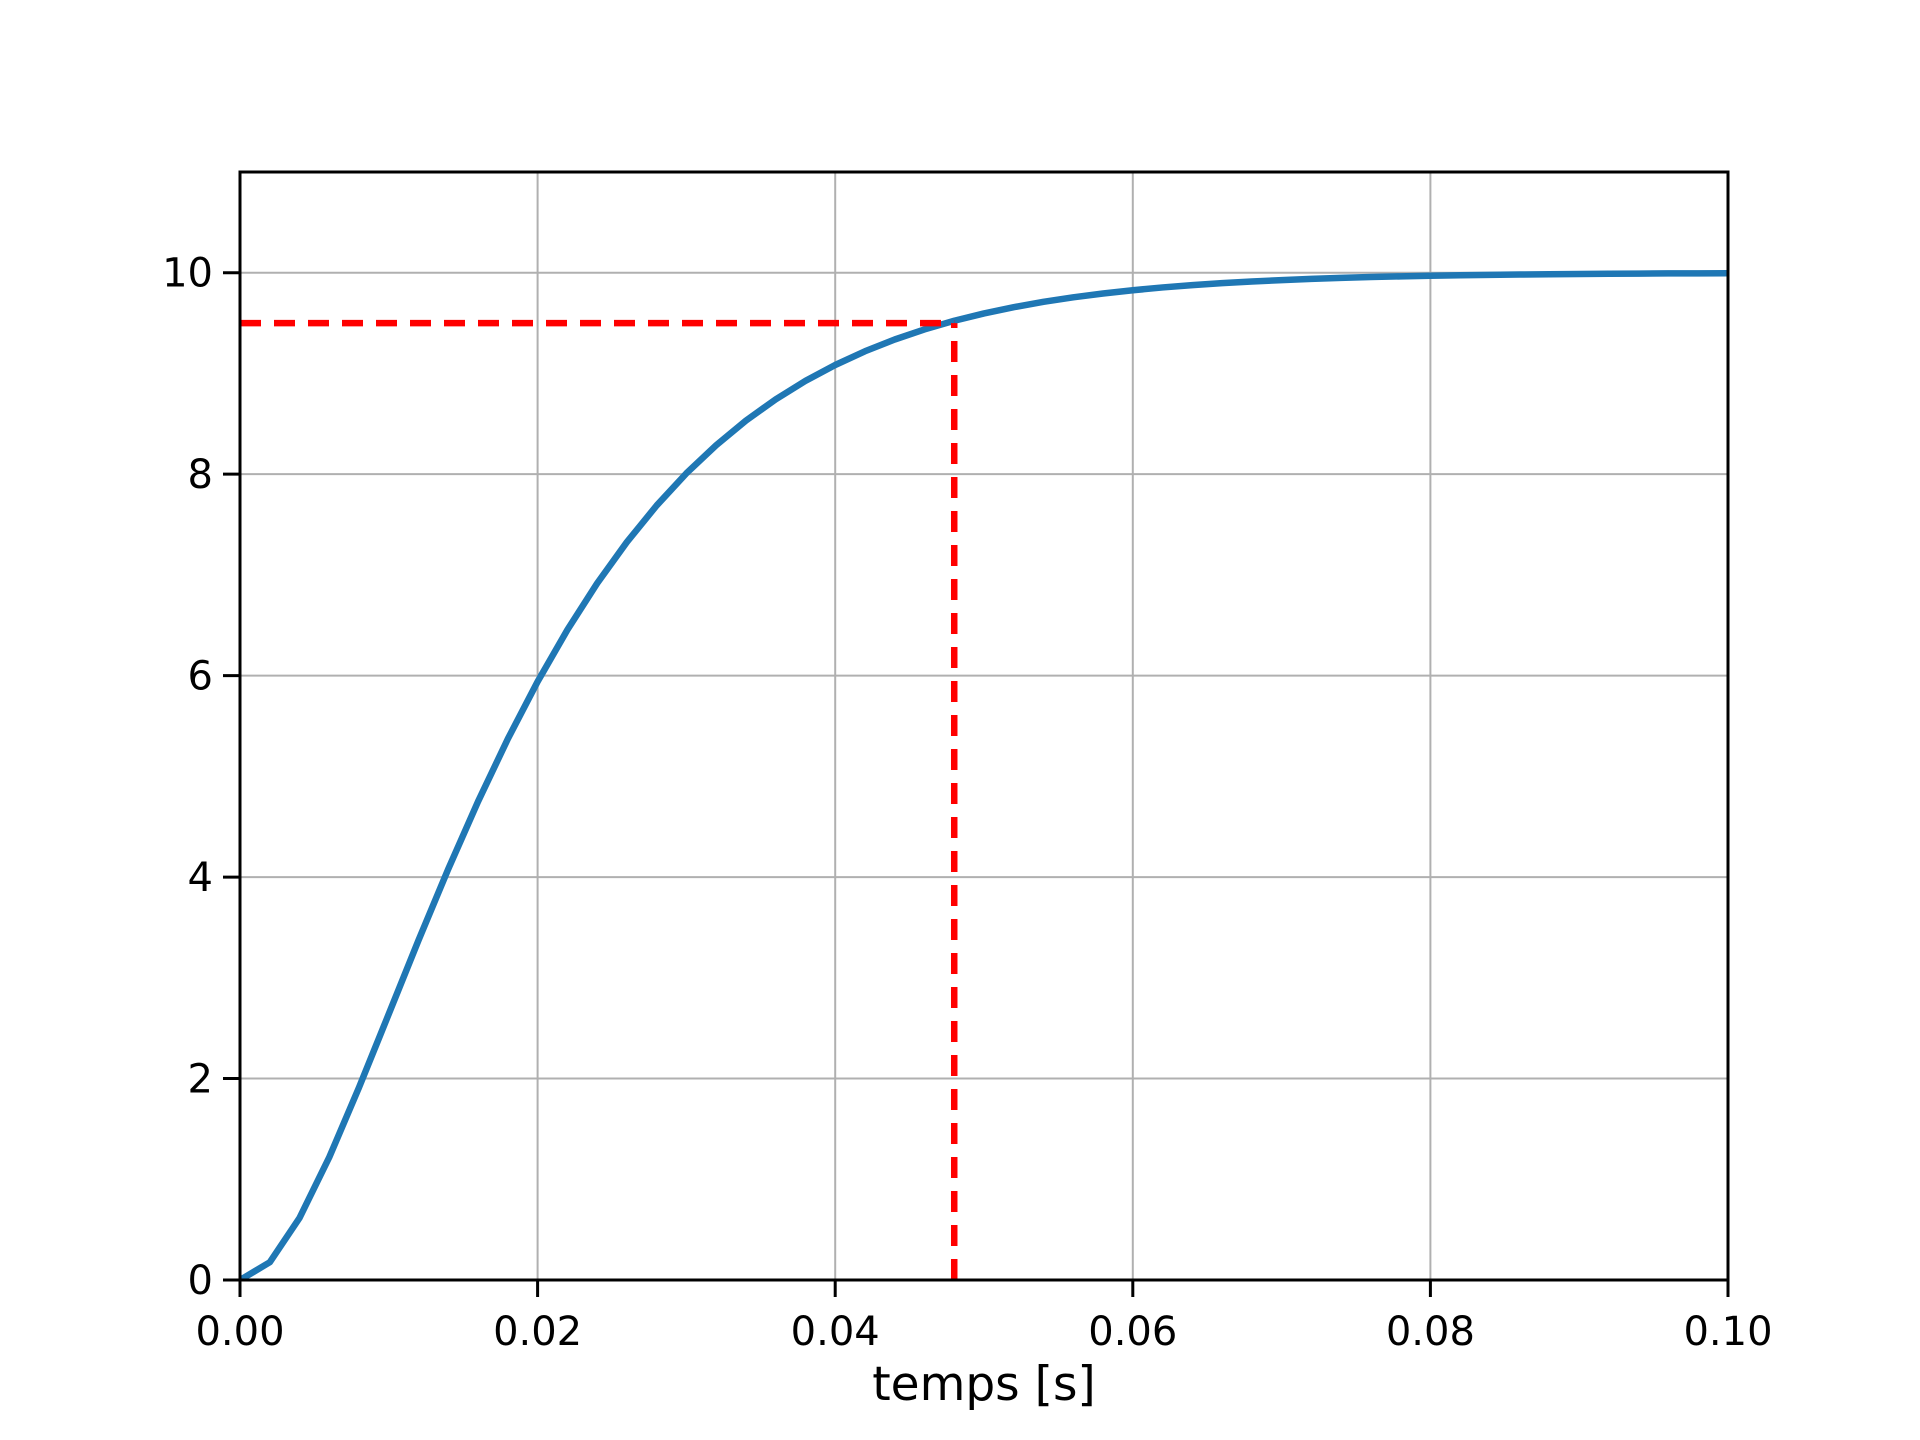 Image resolution: width=1920 pixels, height=1440 pixels. I want to click on x-axis-label: temps [s], so click(984, 1384).